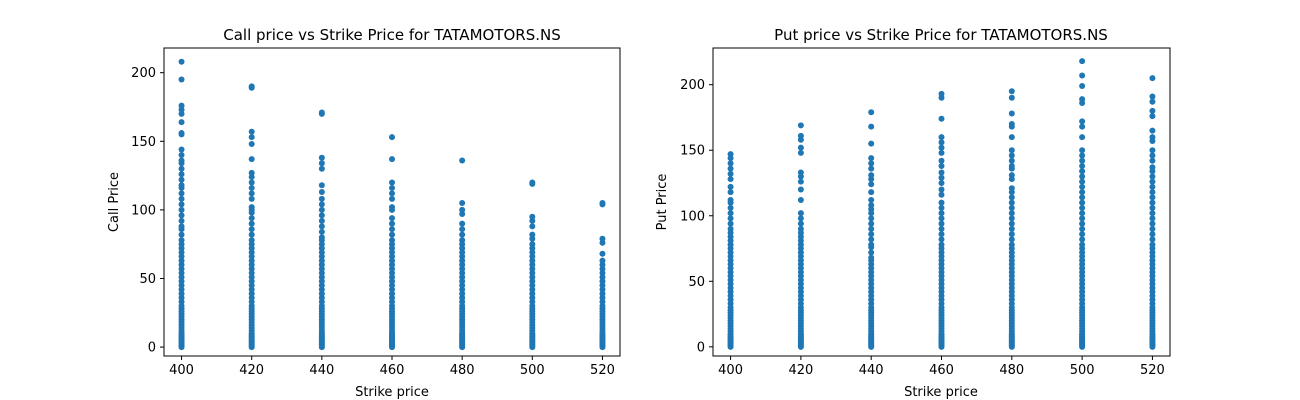 The width and height of the screenshot is (1300, 400). I want to click on y-axis-label: Call Price, so click(114, 202).